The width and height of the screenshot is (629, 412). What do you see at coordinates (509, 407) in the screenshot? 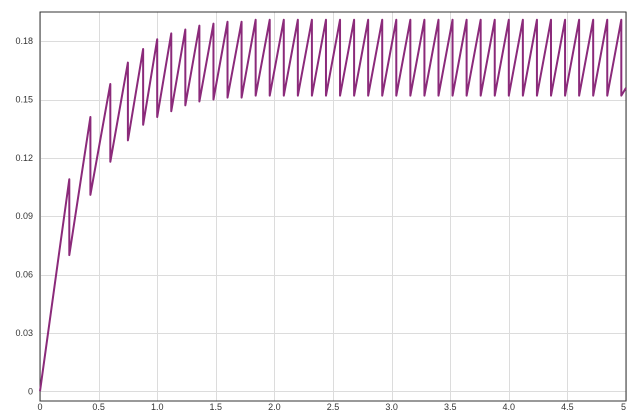
I see `x-tick-label: 4.0` at bounding box center [509, 407].